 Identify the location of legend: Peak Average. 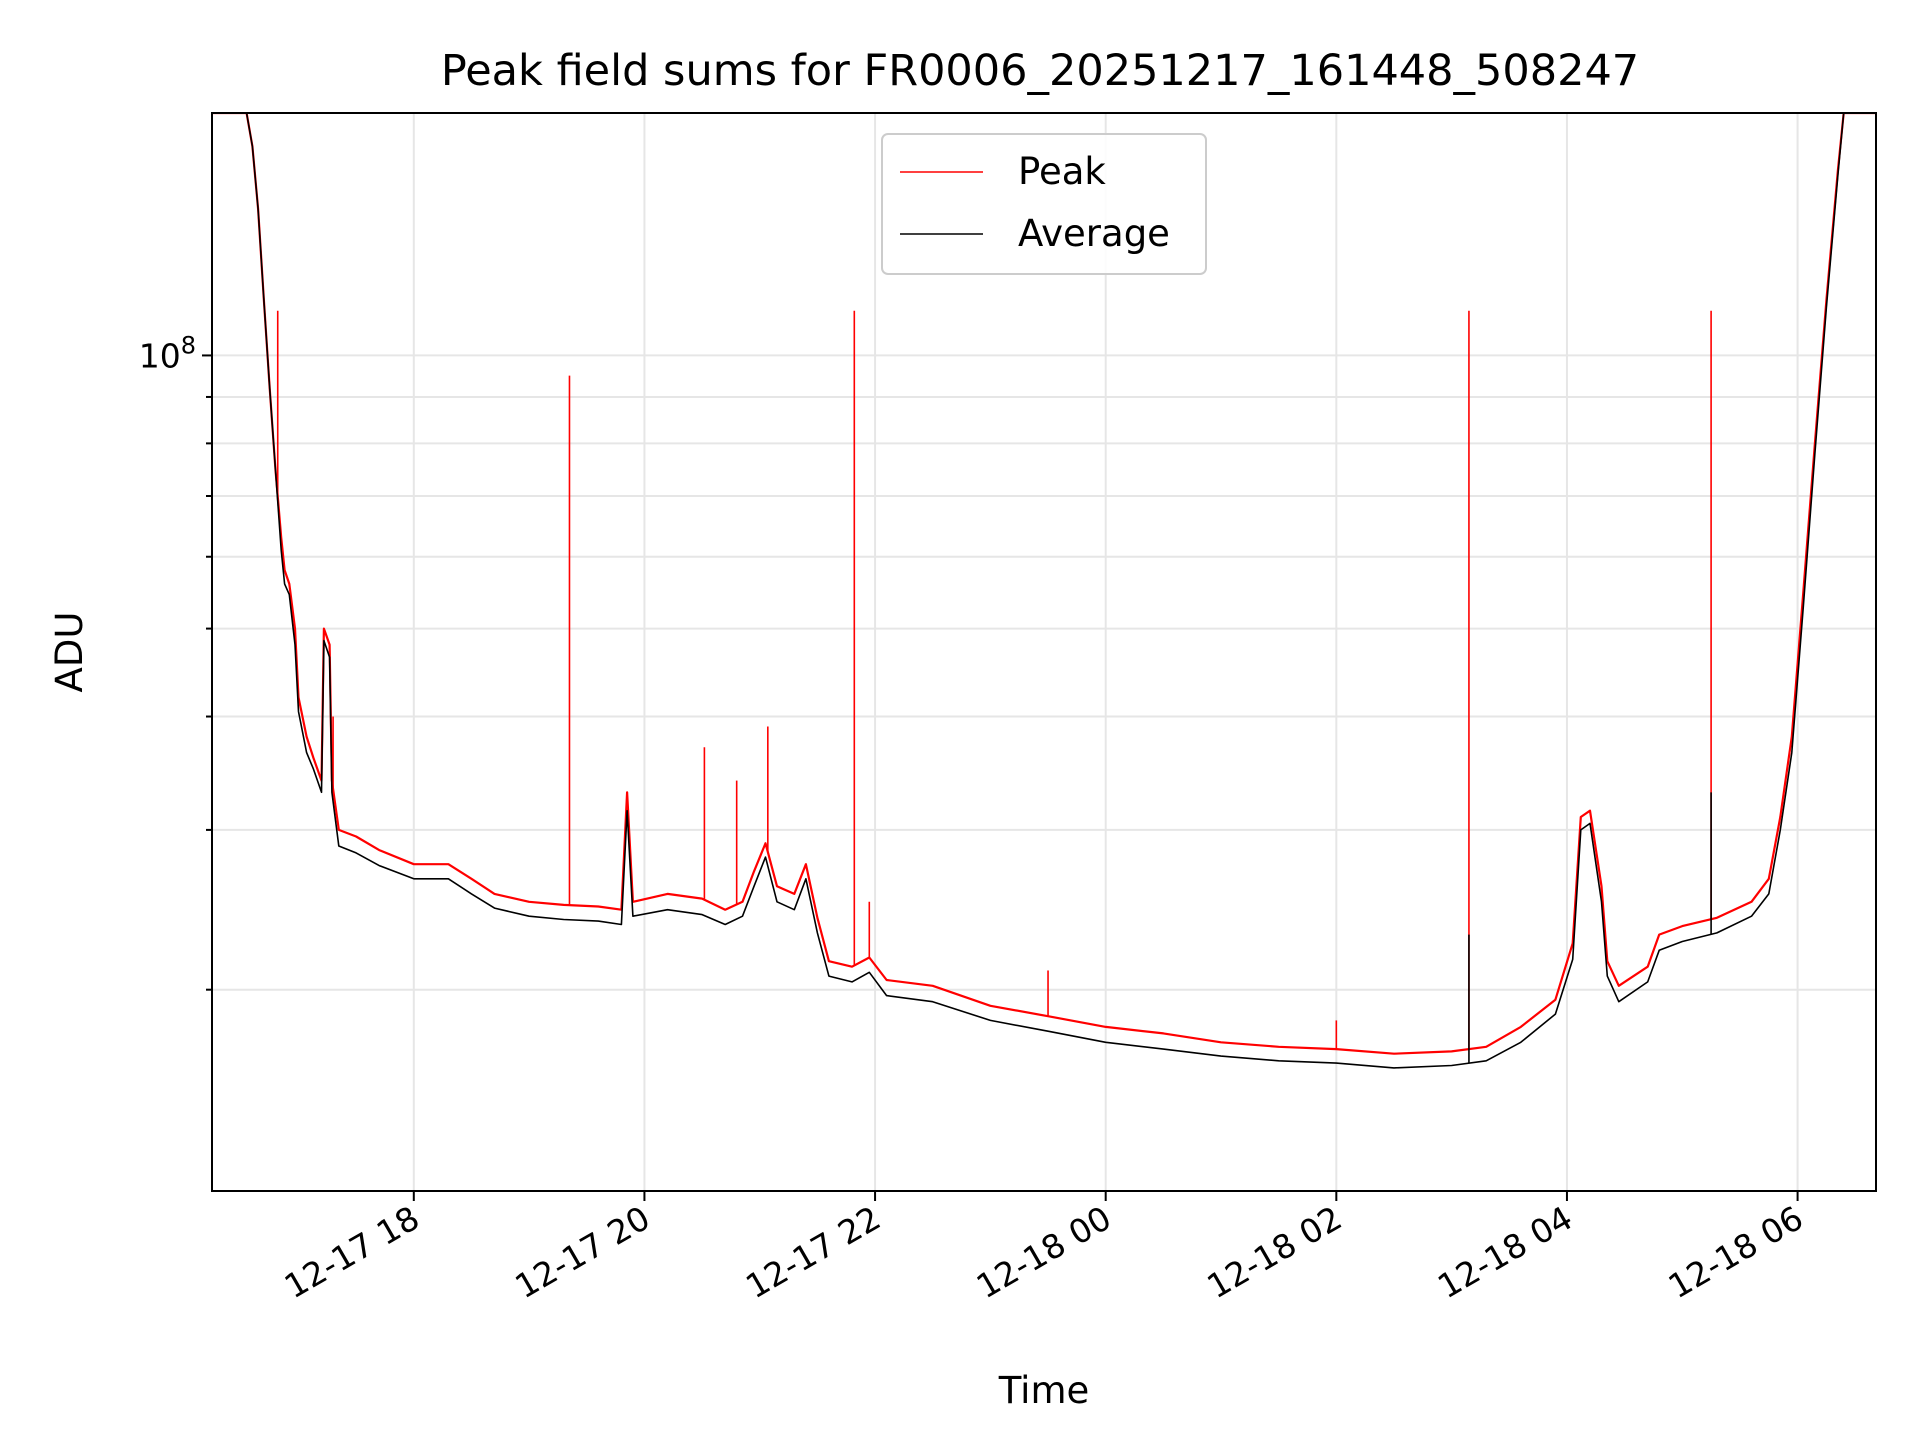
(1044, 204).